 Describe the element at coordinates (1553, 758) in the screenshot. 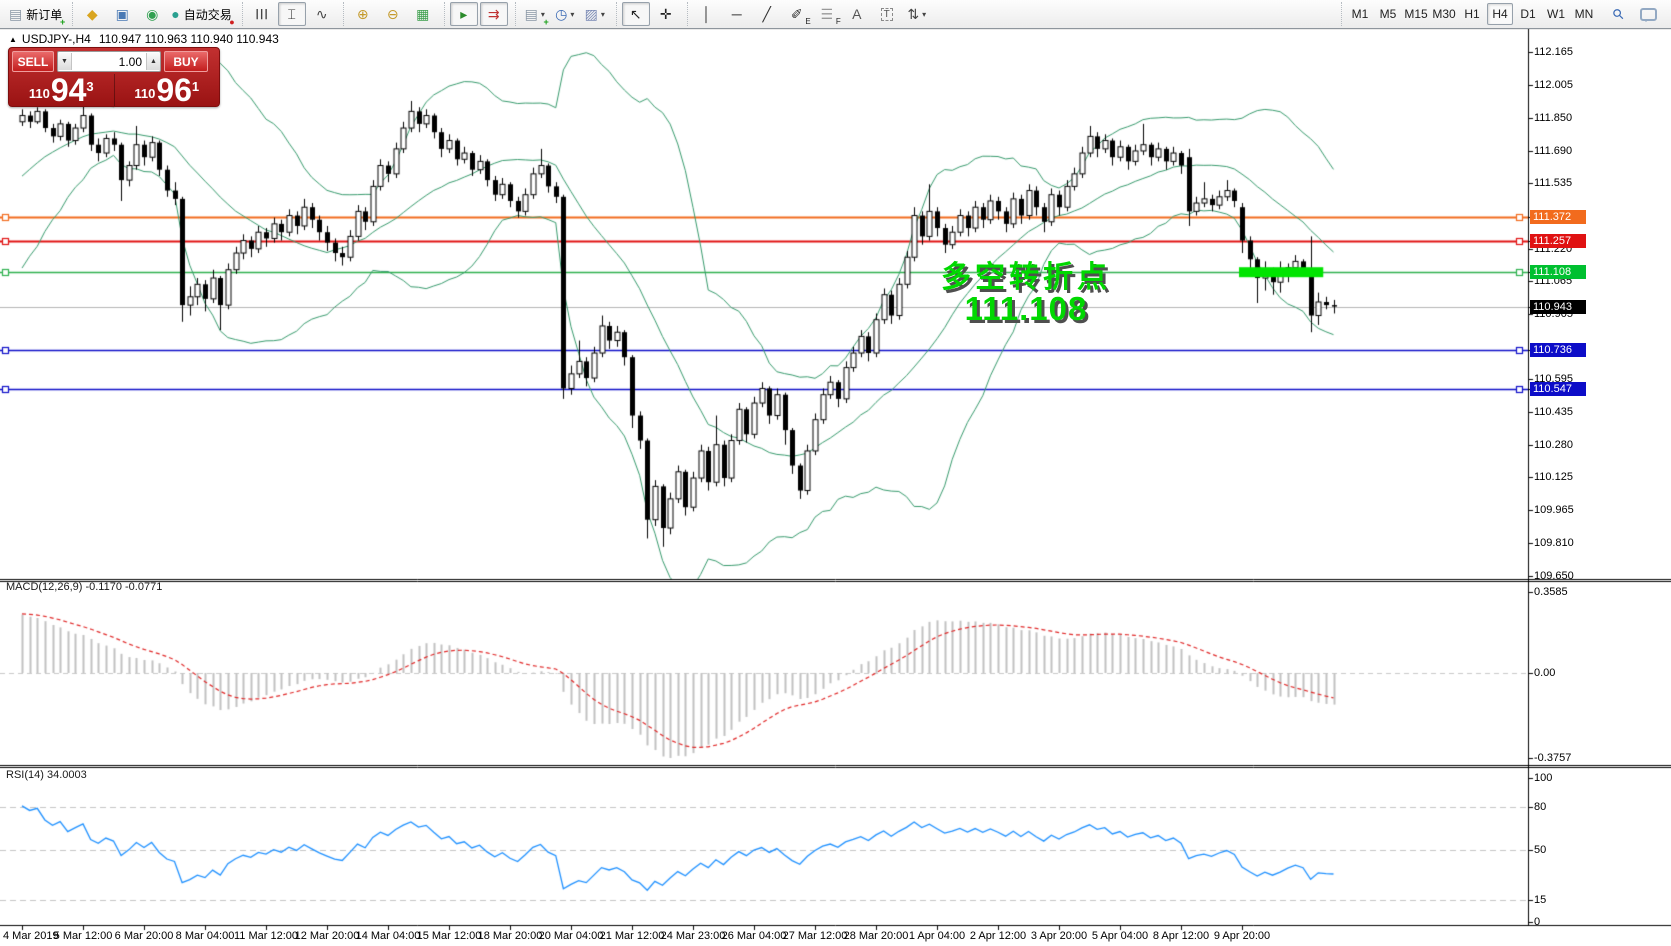

I see `macd-tick-label: -0.3757` at that location.